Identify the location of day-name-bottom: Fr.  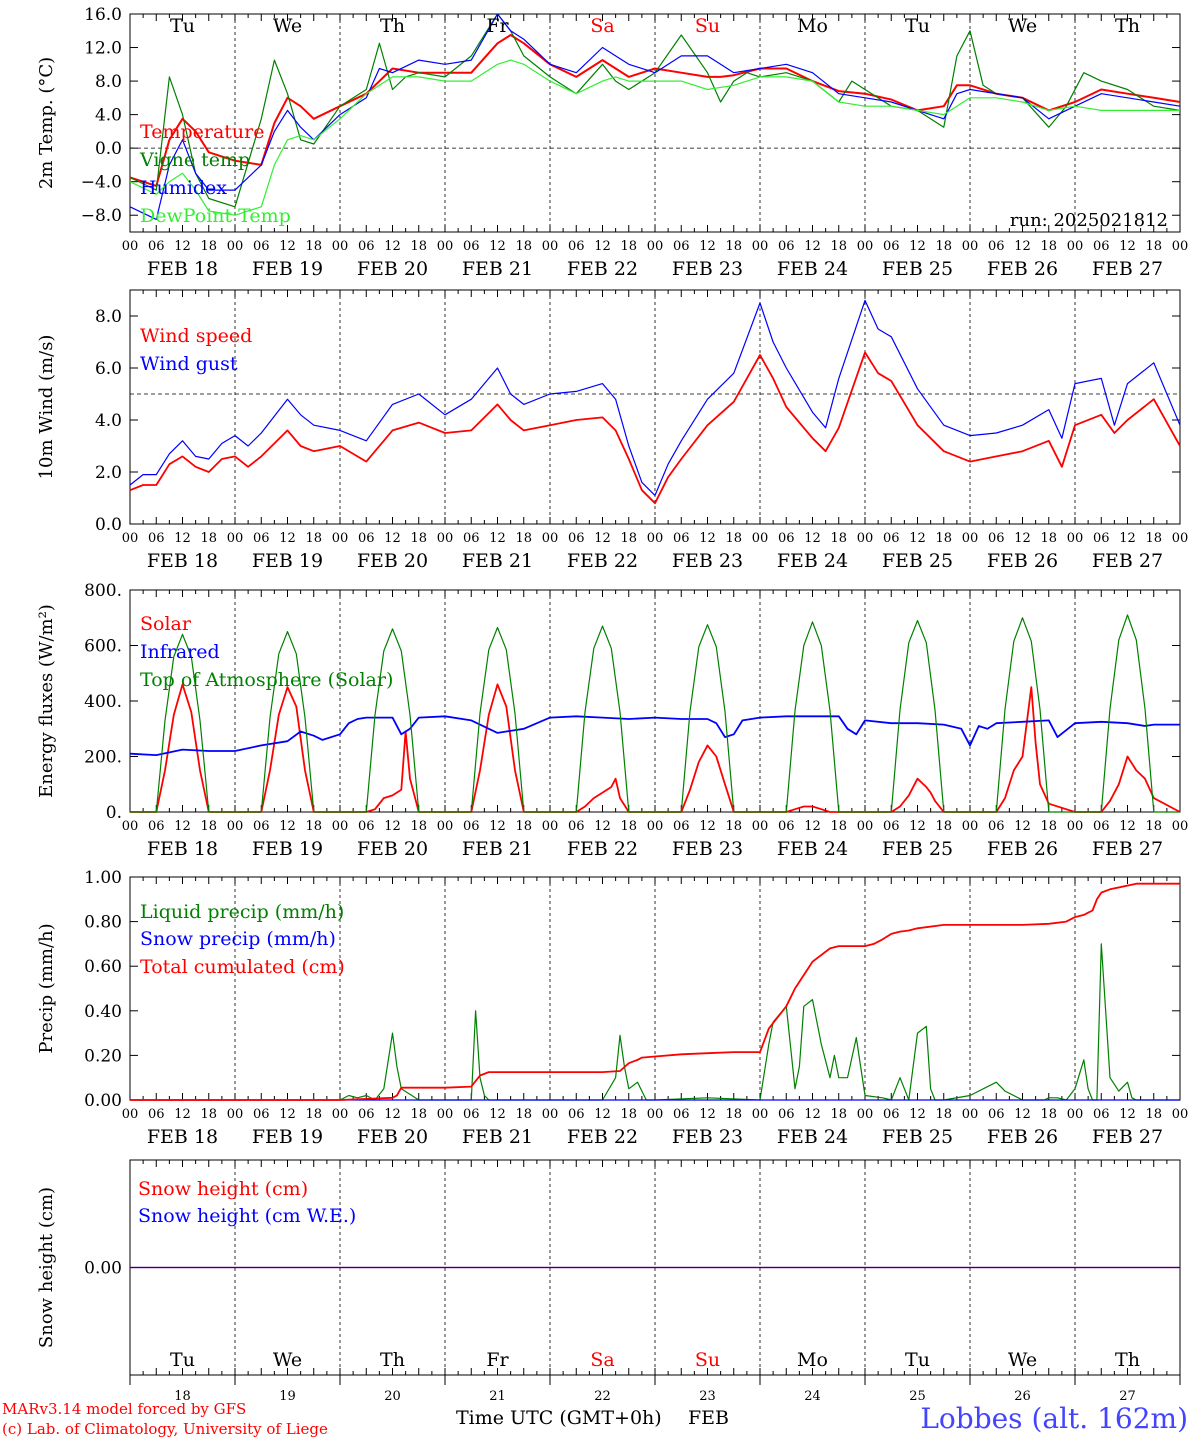
(497, 1360).